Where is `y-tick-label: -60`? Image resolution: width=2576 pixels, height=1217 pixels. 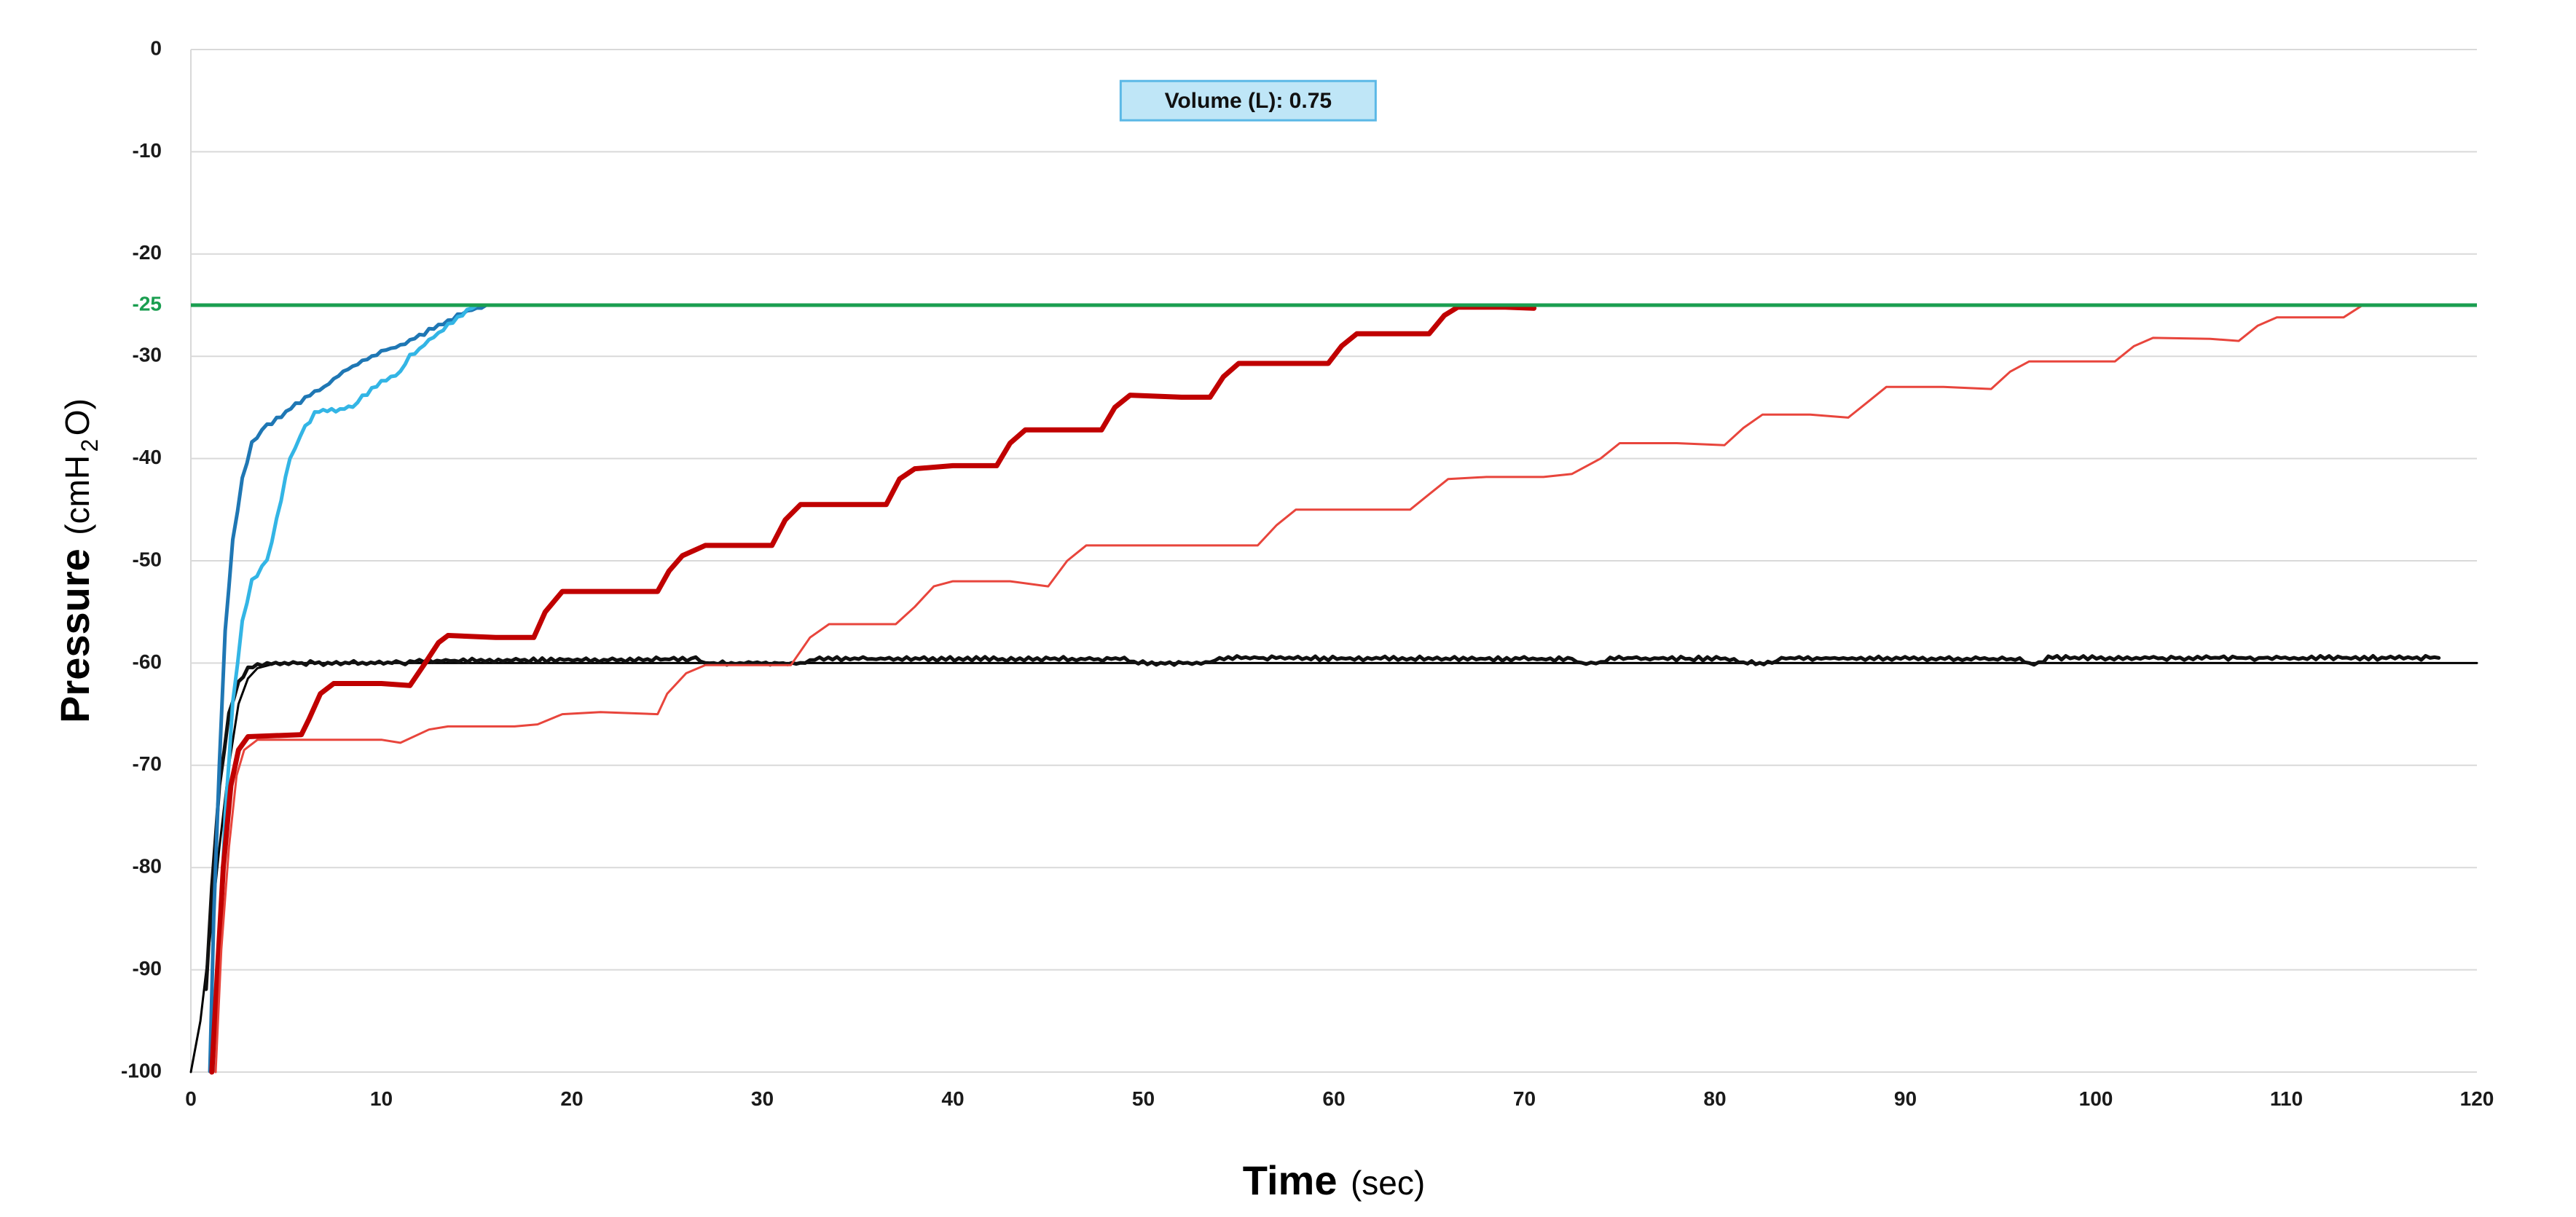 y-tick-label: -60 is located at coordinates (147, 661).